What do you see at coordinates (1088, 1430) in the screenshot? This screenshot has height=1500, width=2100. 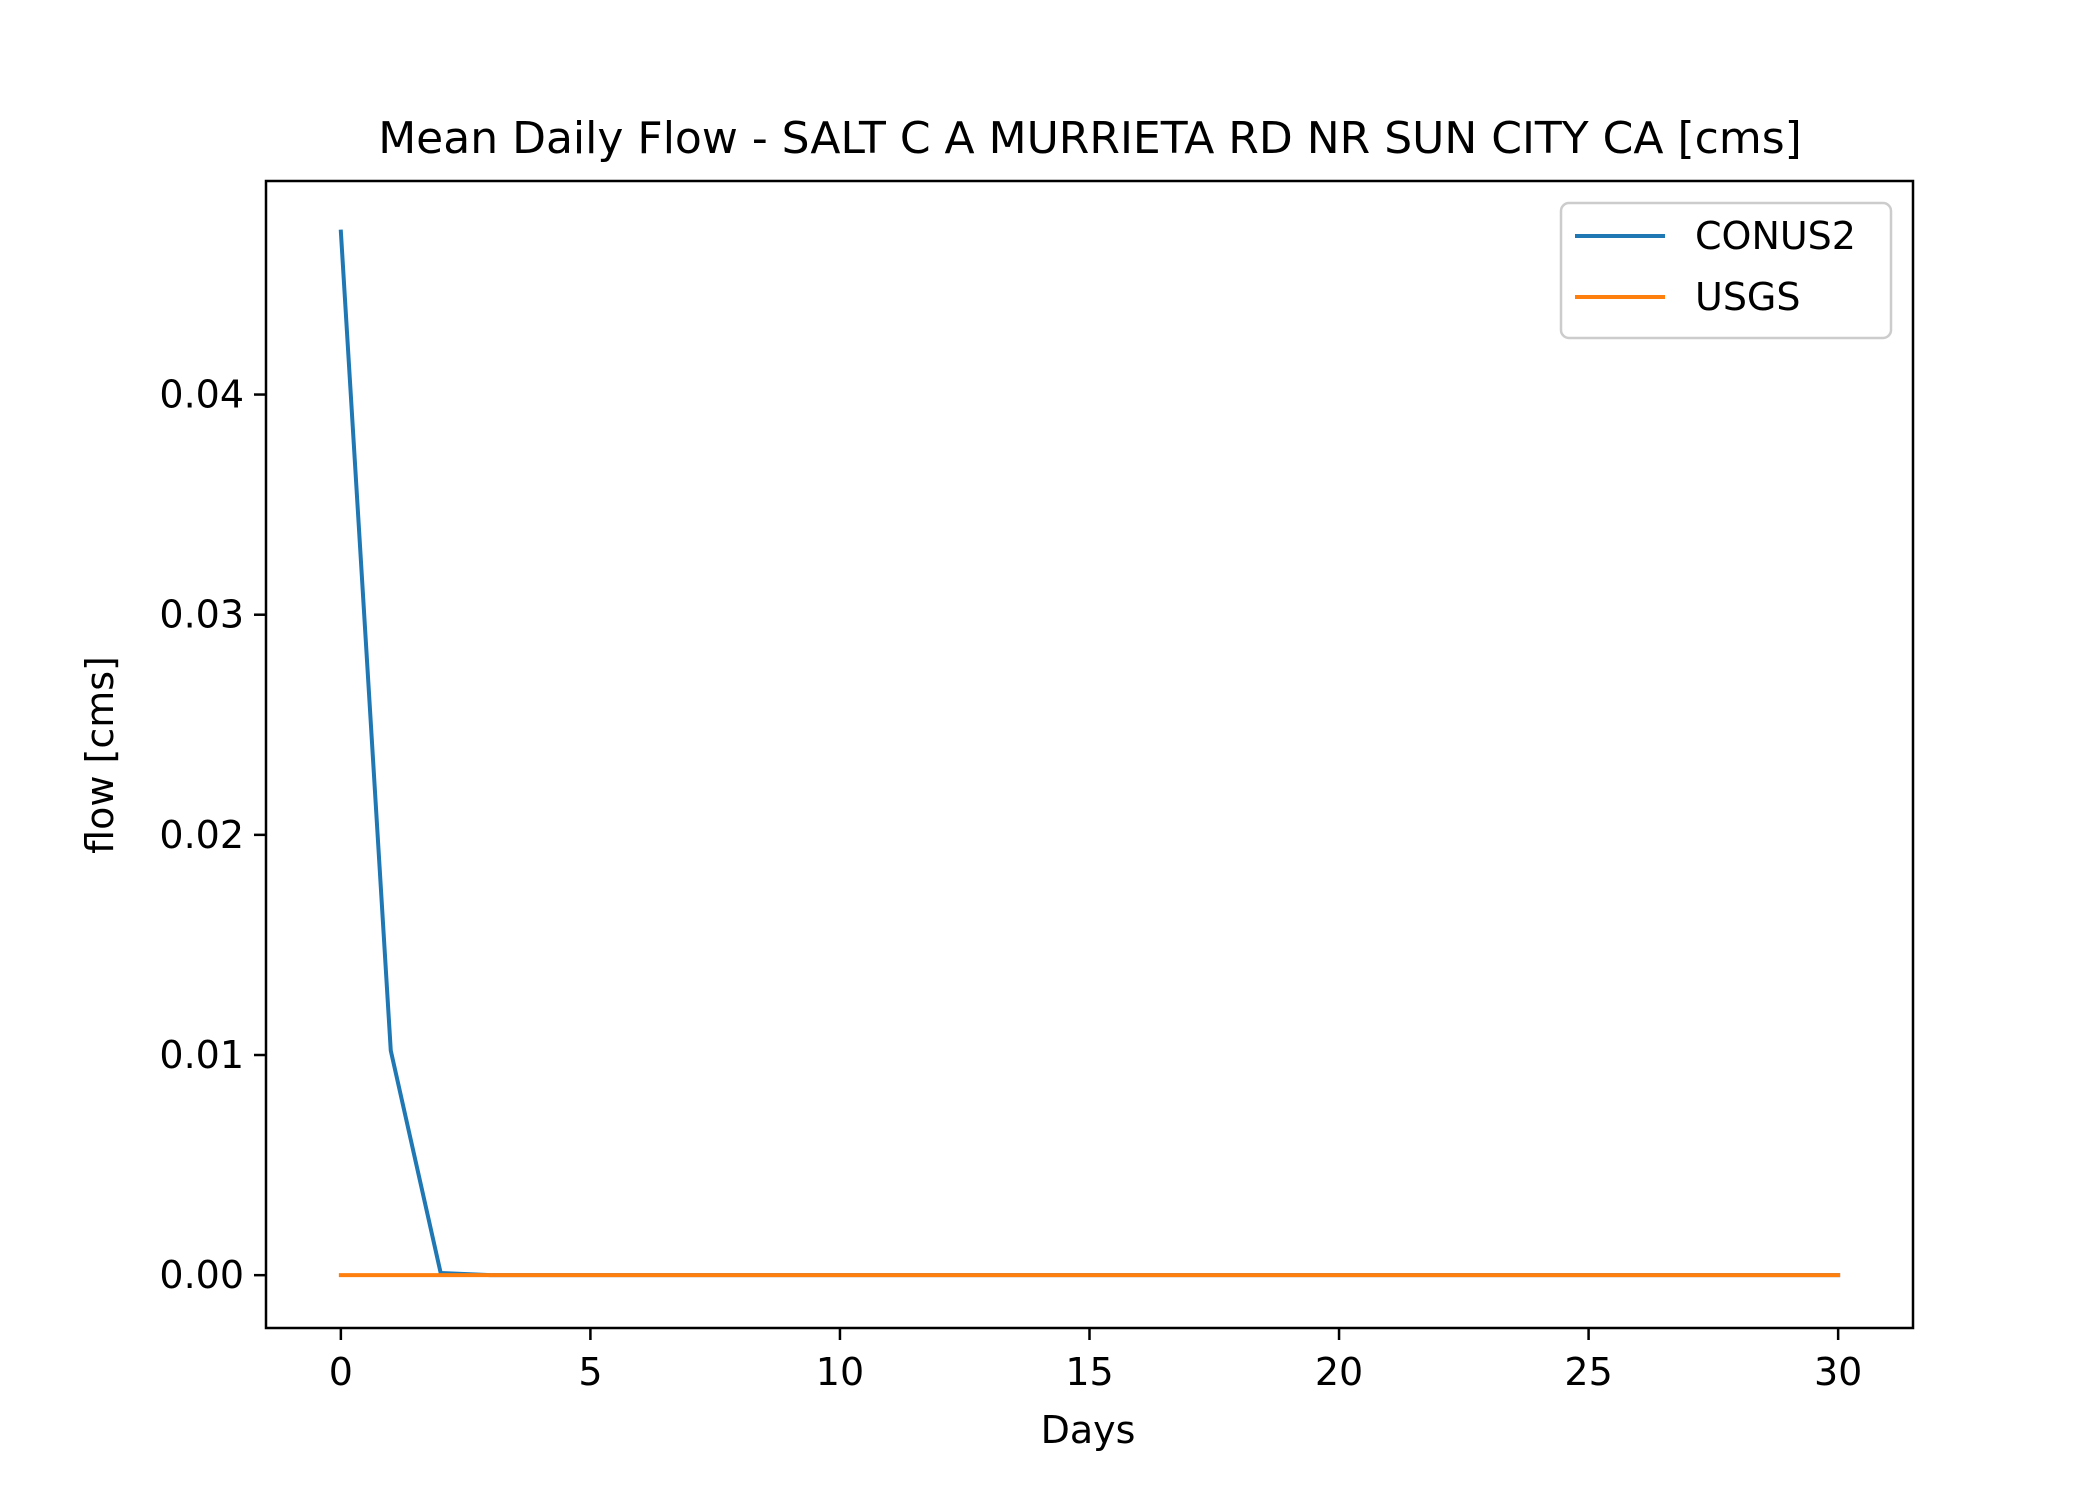 I see `x-axis-label: Days` at bounding box center [1088, 1430].